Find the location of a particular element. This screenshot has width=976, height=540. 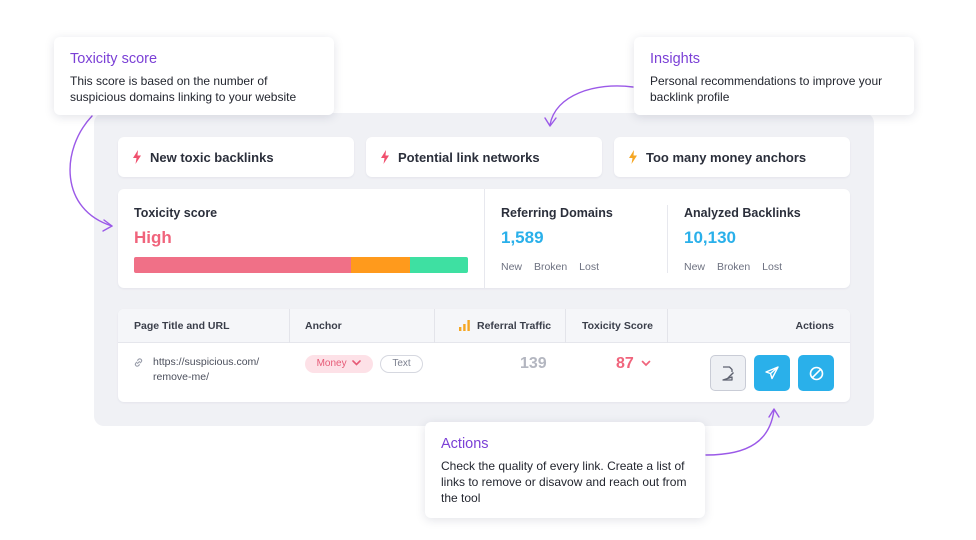

callout-title: Actions is located at coordinates (565, 444).